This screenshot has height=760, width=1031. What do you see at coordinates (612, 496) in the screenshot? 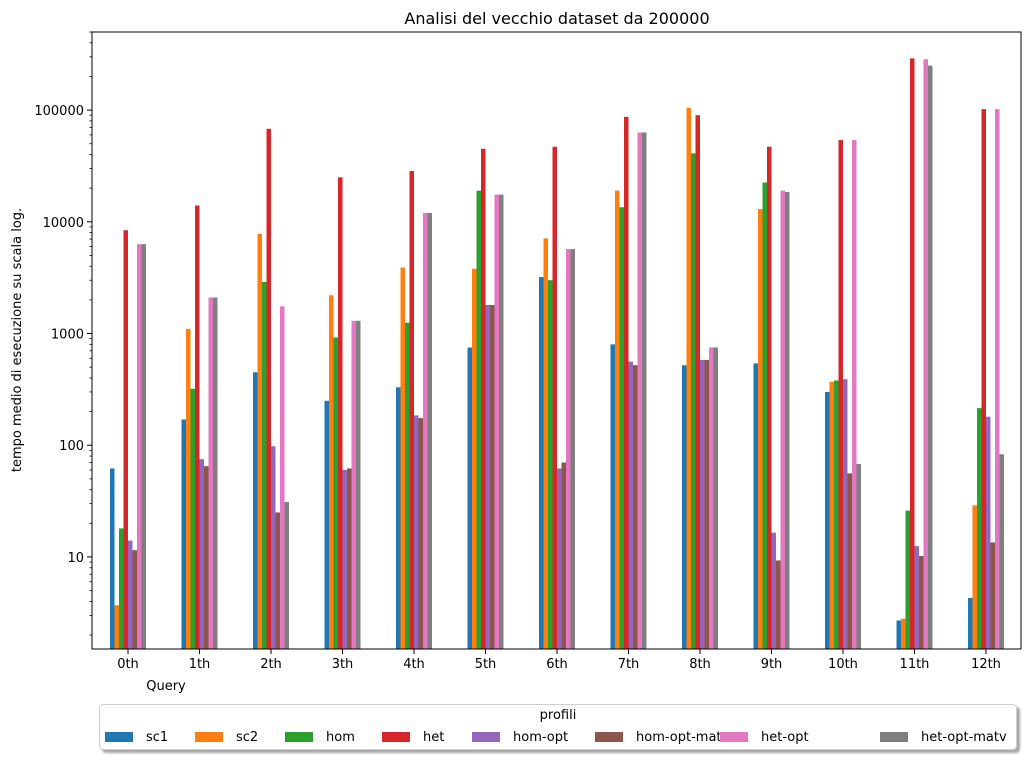
I see `bar-sc1-7th` at bounding box center [612, 496].